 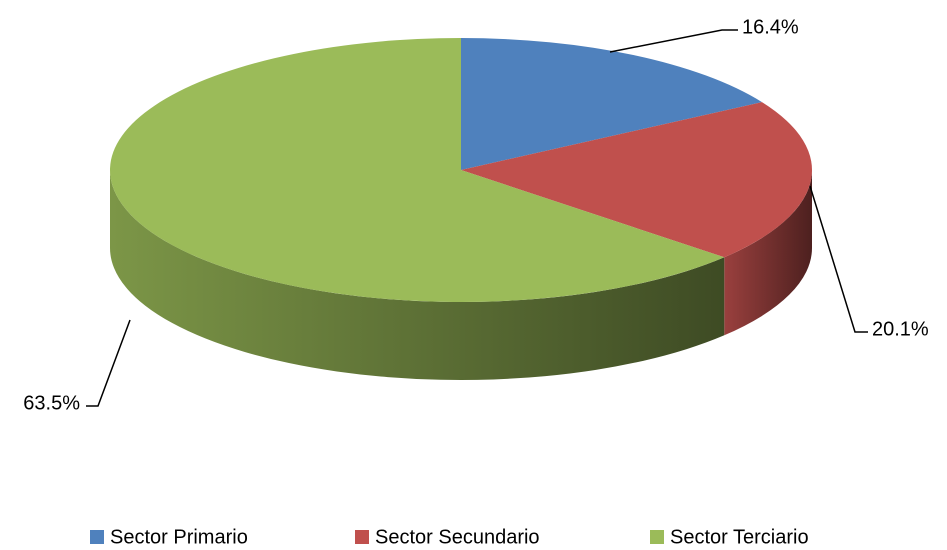 I want to click on legend-label: Sector Terciario, so click(x=739, y=537).